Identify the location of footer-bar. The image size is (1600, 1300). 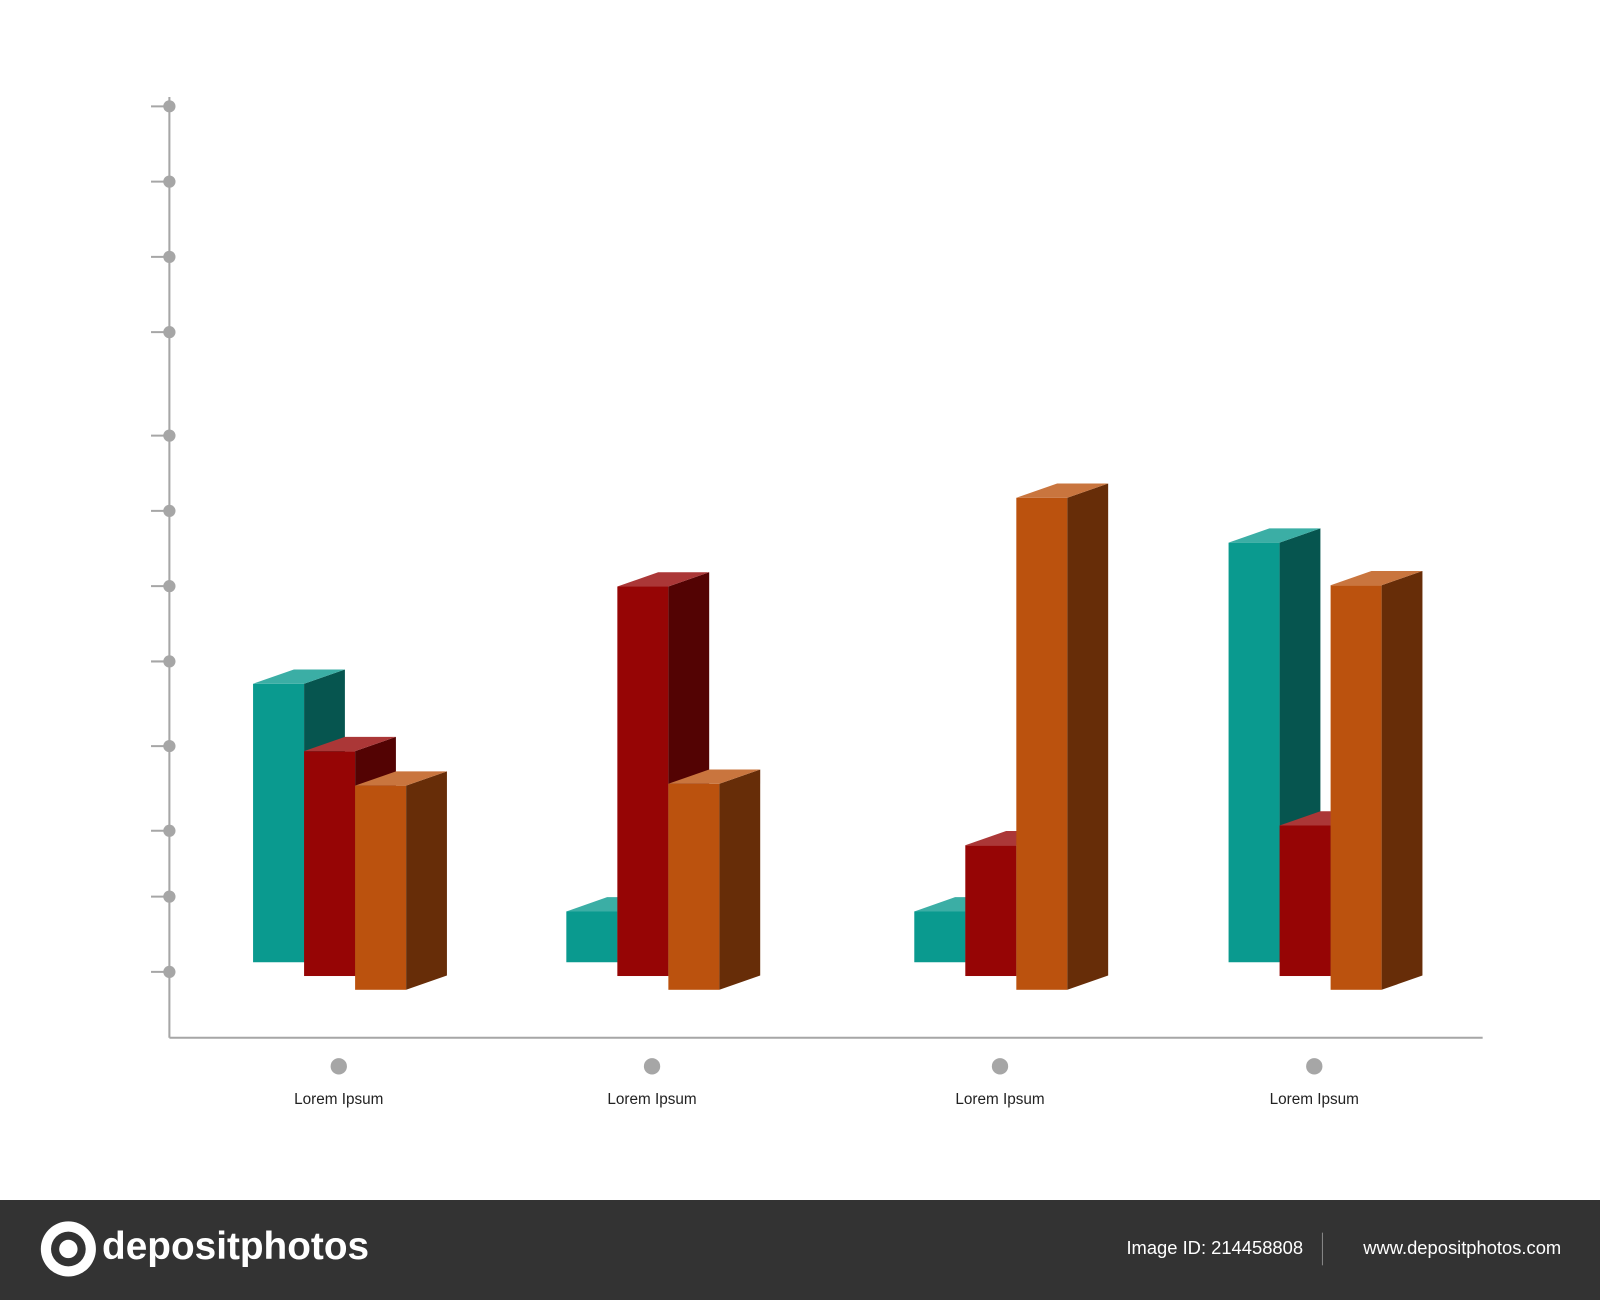
(800, 1250).